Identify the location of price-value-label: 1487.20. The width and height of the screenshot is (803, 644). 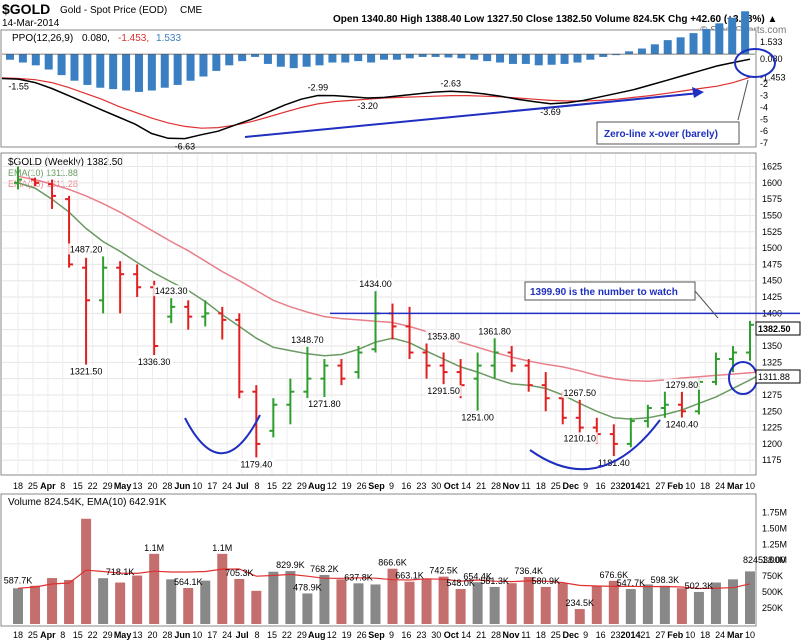
(86, 249).